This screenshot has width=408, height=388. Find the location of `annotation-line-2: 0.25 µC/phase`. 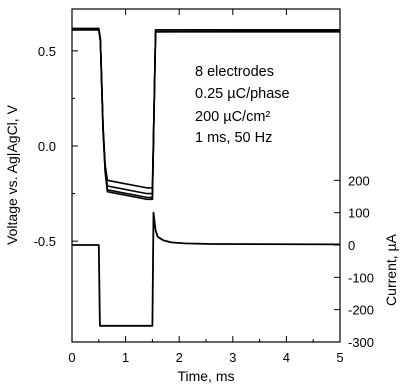

annotation-line-2: 0.25 µC/phase is located at coordinates (242, 94).